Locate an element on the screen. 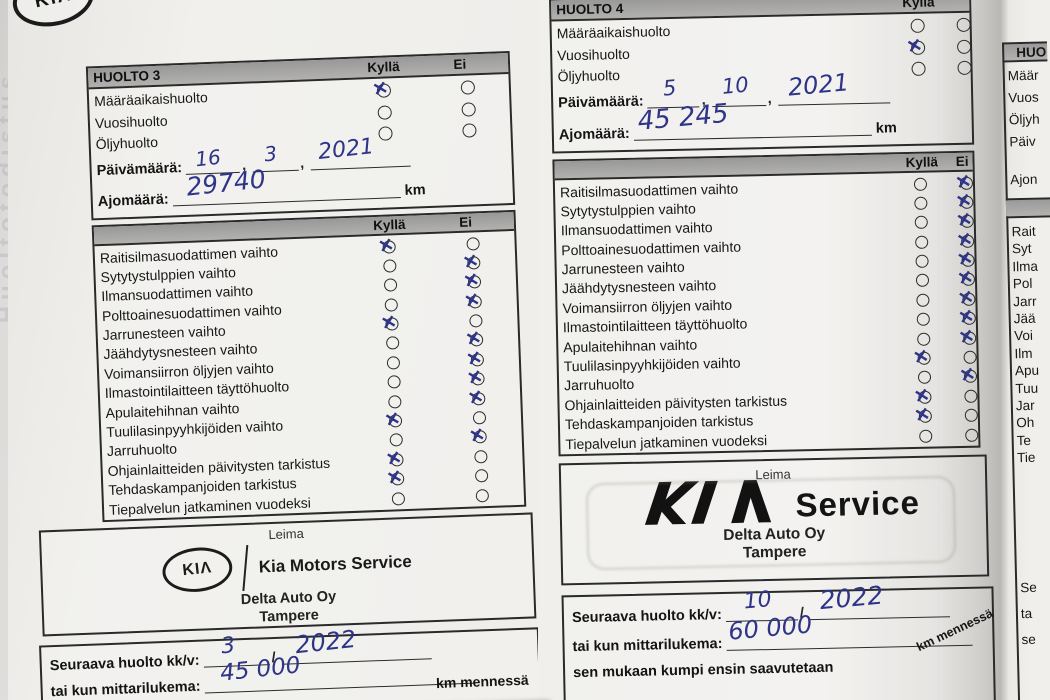  next-page-text-fragment: Ilm is located at coordinates (1023, 353).